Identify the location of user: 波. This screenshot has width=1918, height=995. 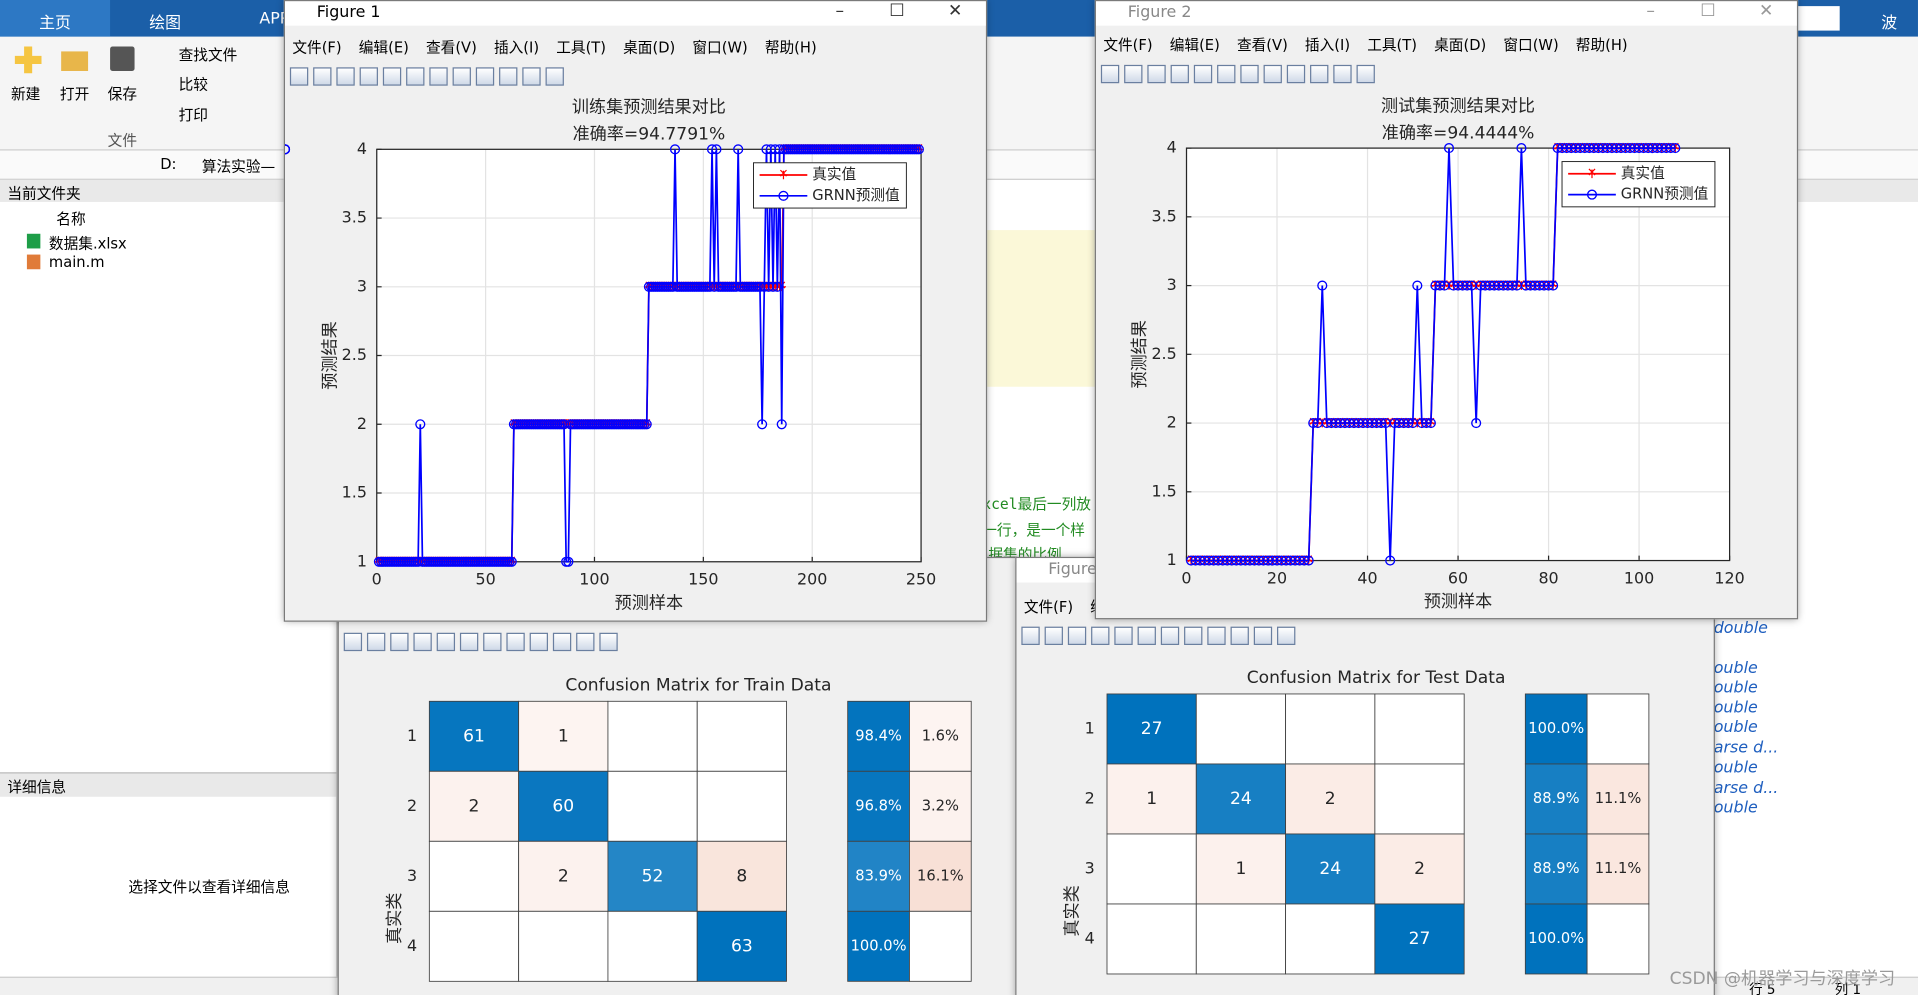
(1889, 24).